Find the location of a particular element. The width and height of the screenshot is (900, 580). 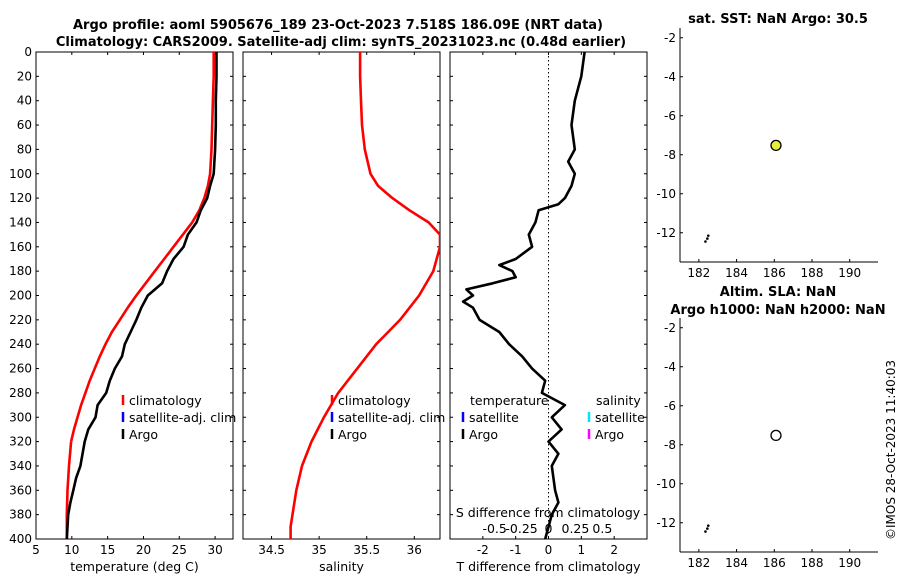

timestamp: ©IMOS 28-Oct-2023 11:40:03 is located at coordinates (891, 450).